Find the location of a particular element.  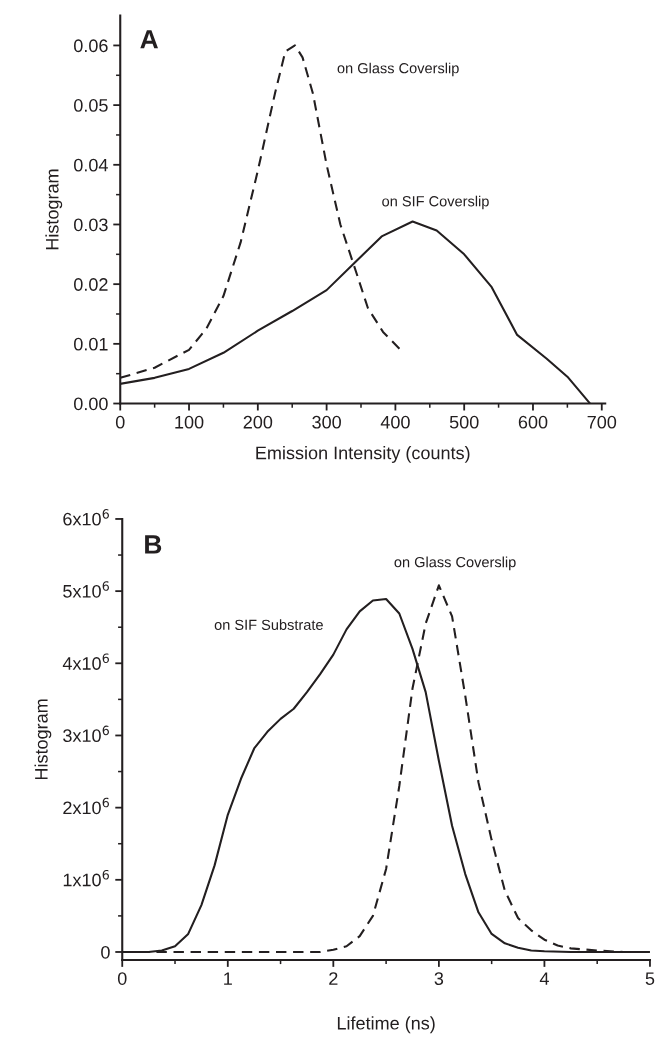

x-tick-label: 300 is located at coordinates (326, 422).